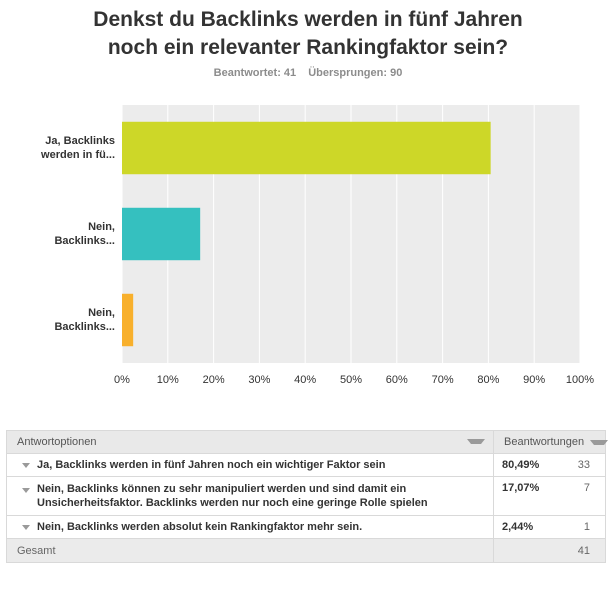 Image resolution: width=616 pixels, height=596 pixels. What do you see at coordinates (168, 380) in the screenshot?
I see `x-tick-label: 10%` at bounding box center [168, 380].